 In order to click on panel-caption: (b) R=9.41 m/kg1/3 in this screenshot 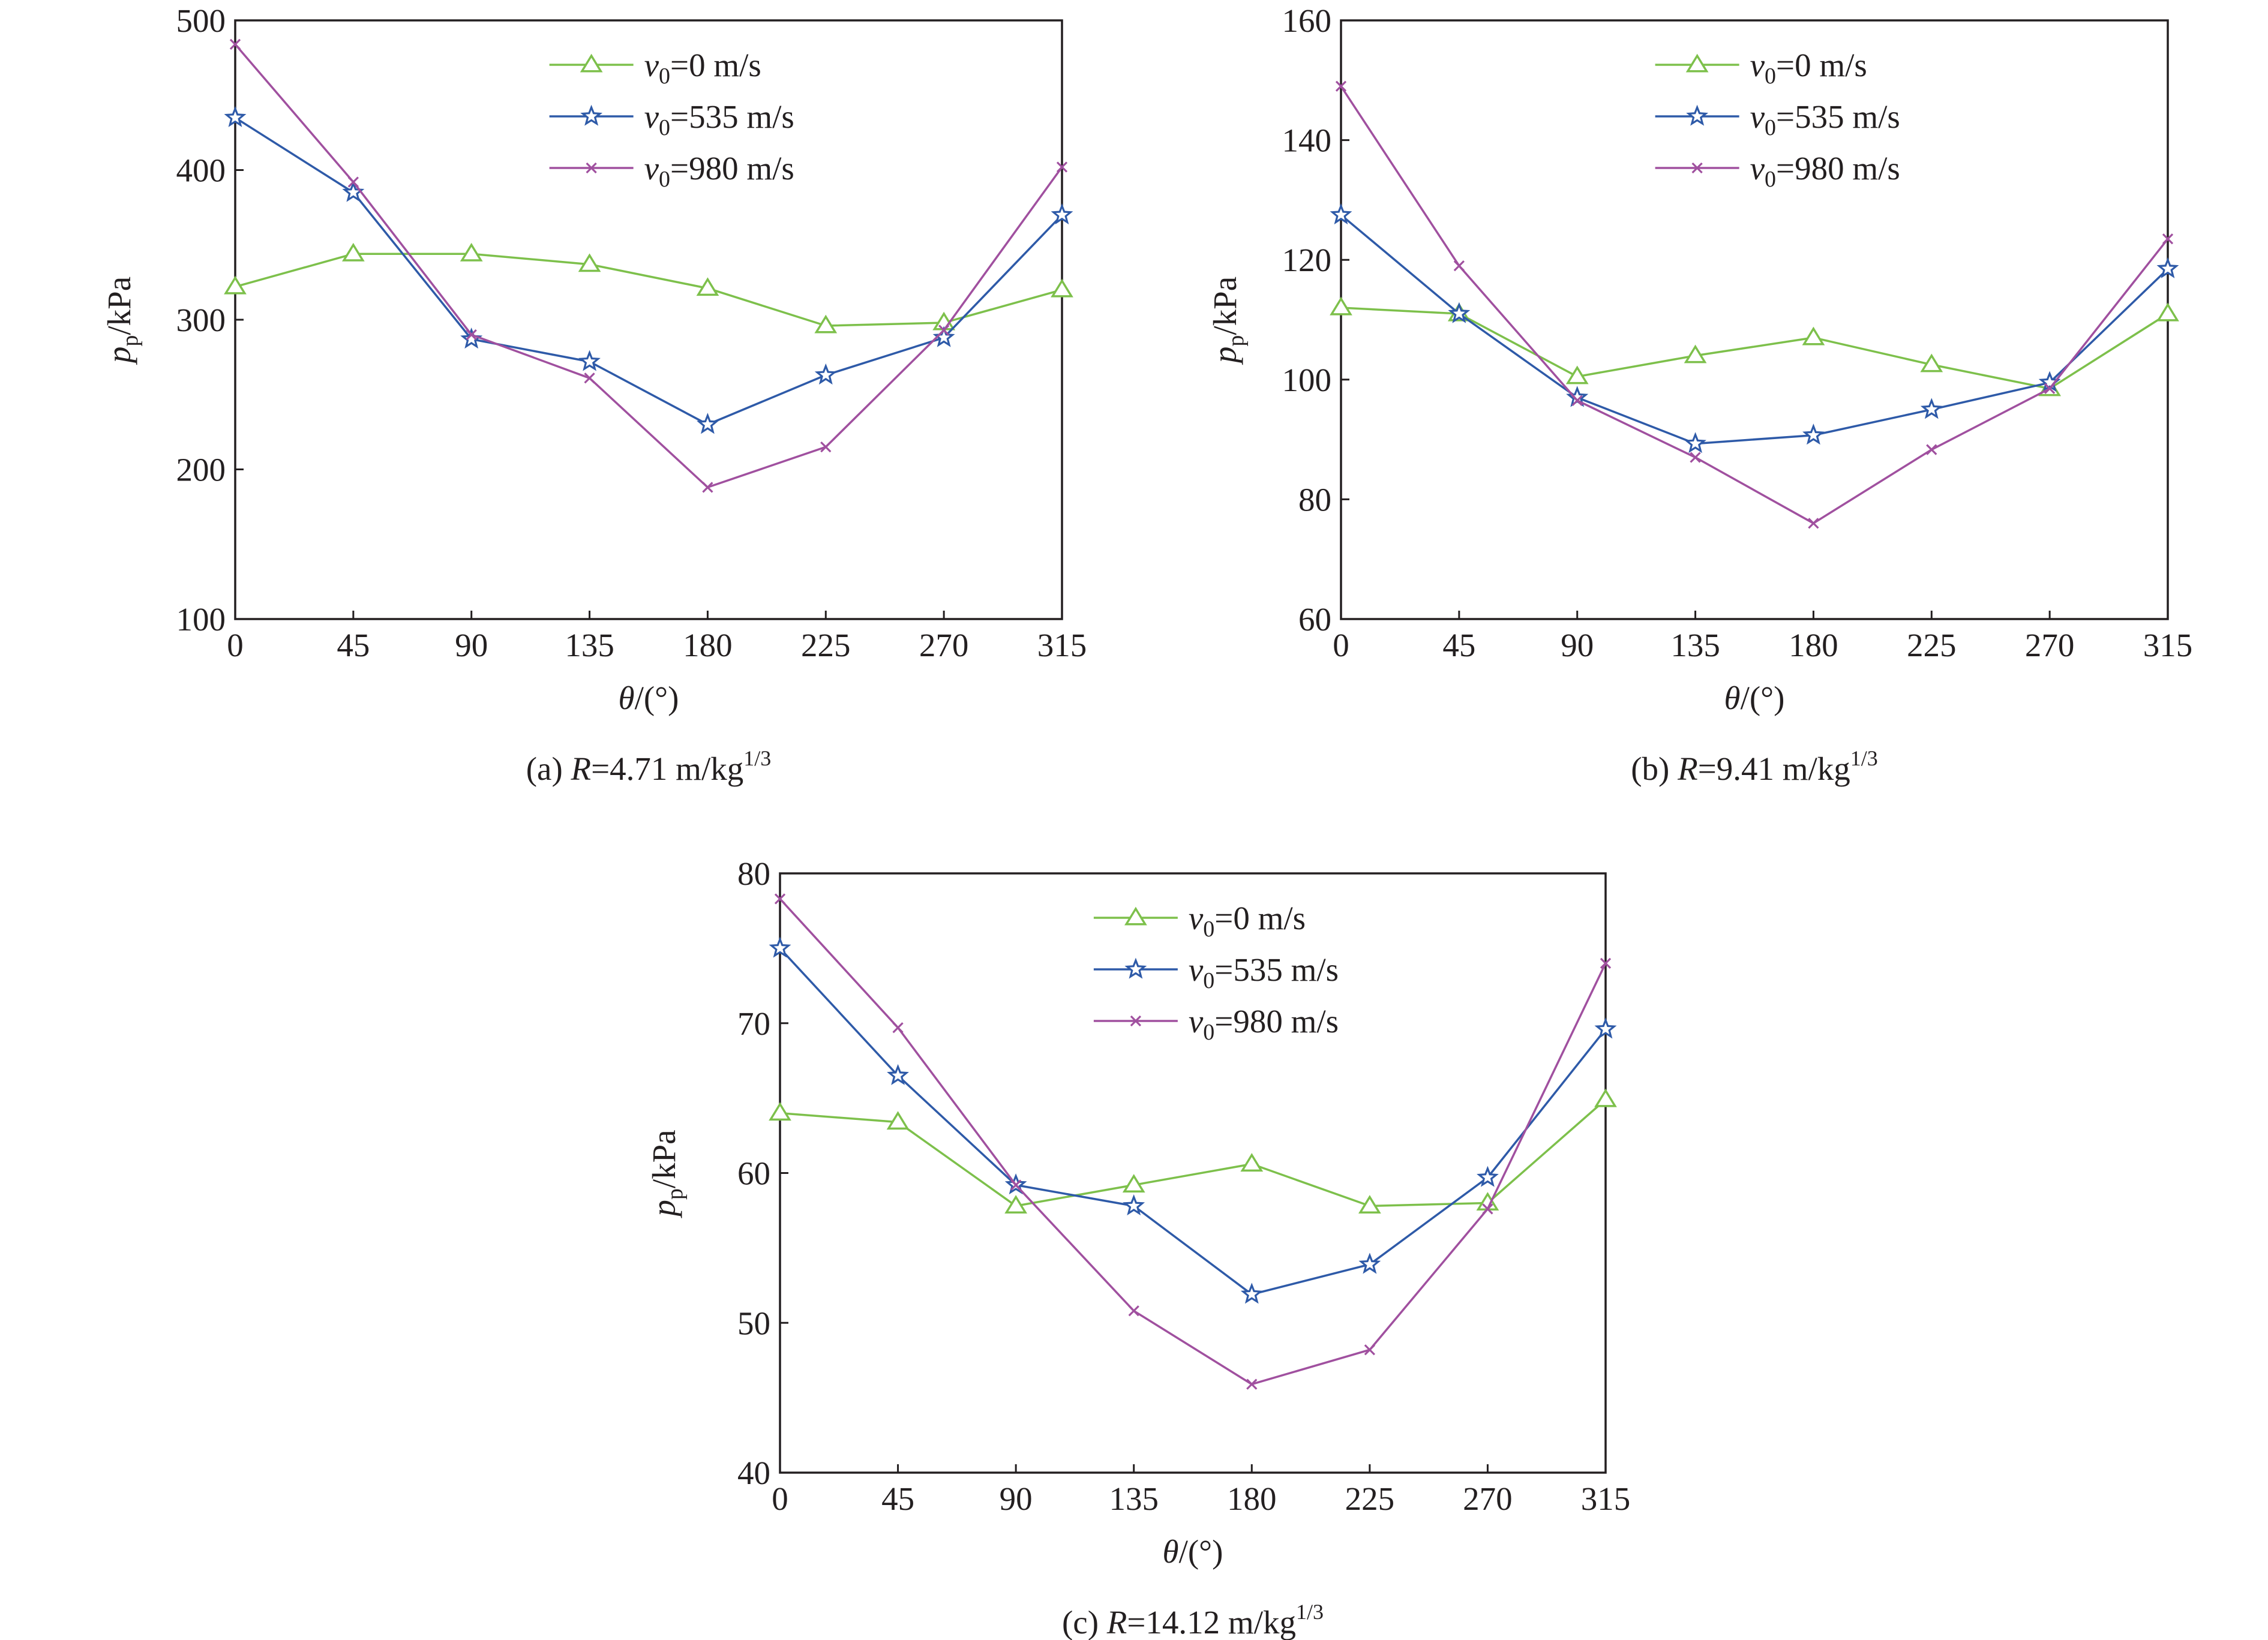, I will do `click(1755, 766)`.